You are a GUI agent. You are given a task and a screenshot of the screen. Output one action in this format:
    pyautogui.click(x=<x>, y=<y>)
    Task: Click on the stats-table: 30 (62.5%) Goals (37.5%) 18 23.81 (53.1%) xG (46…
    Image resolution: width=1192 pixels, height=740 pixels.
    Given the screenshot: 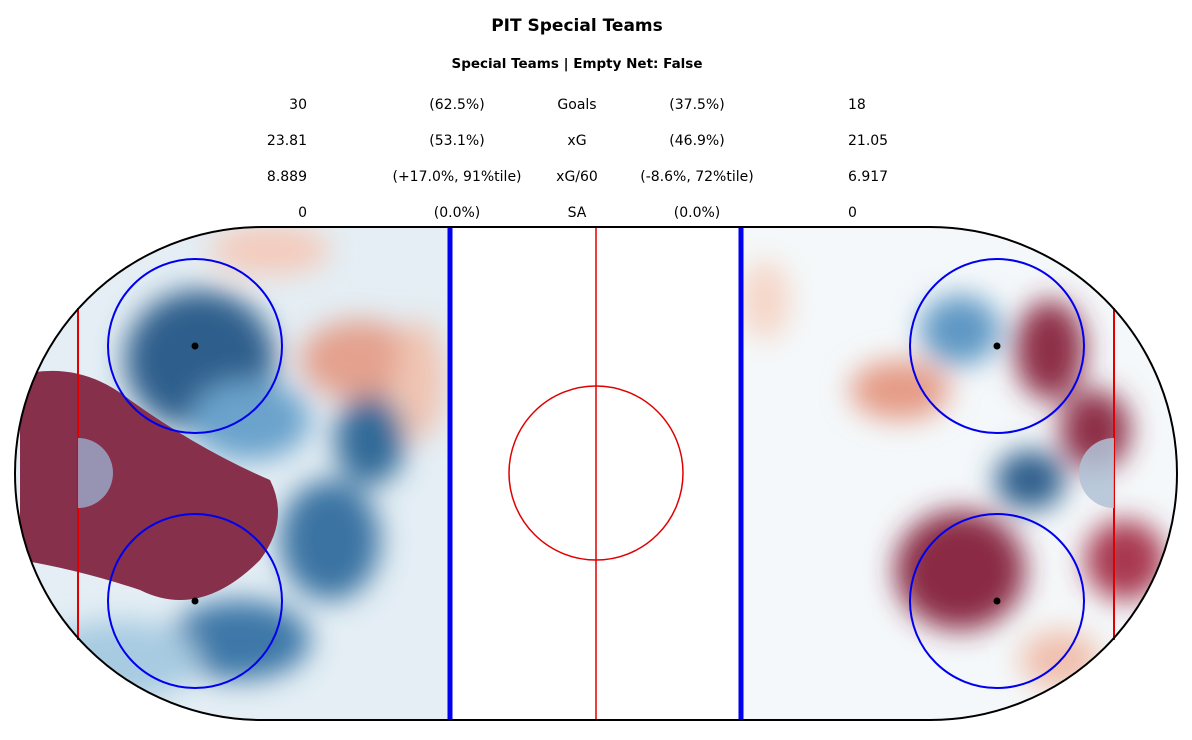 What is the action you would take?
    pyautogui.click(x=577, y=159)
    